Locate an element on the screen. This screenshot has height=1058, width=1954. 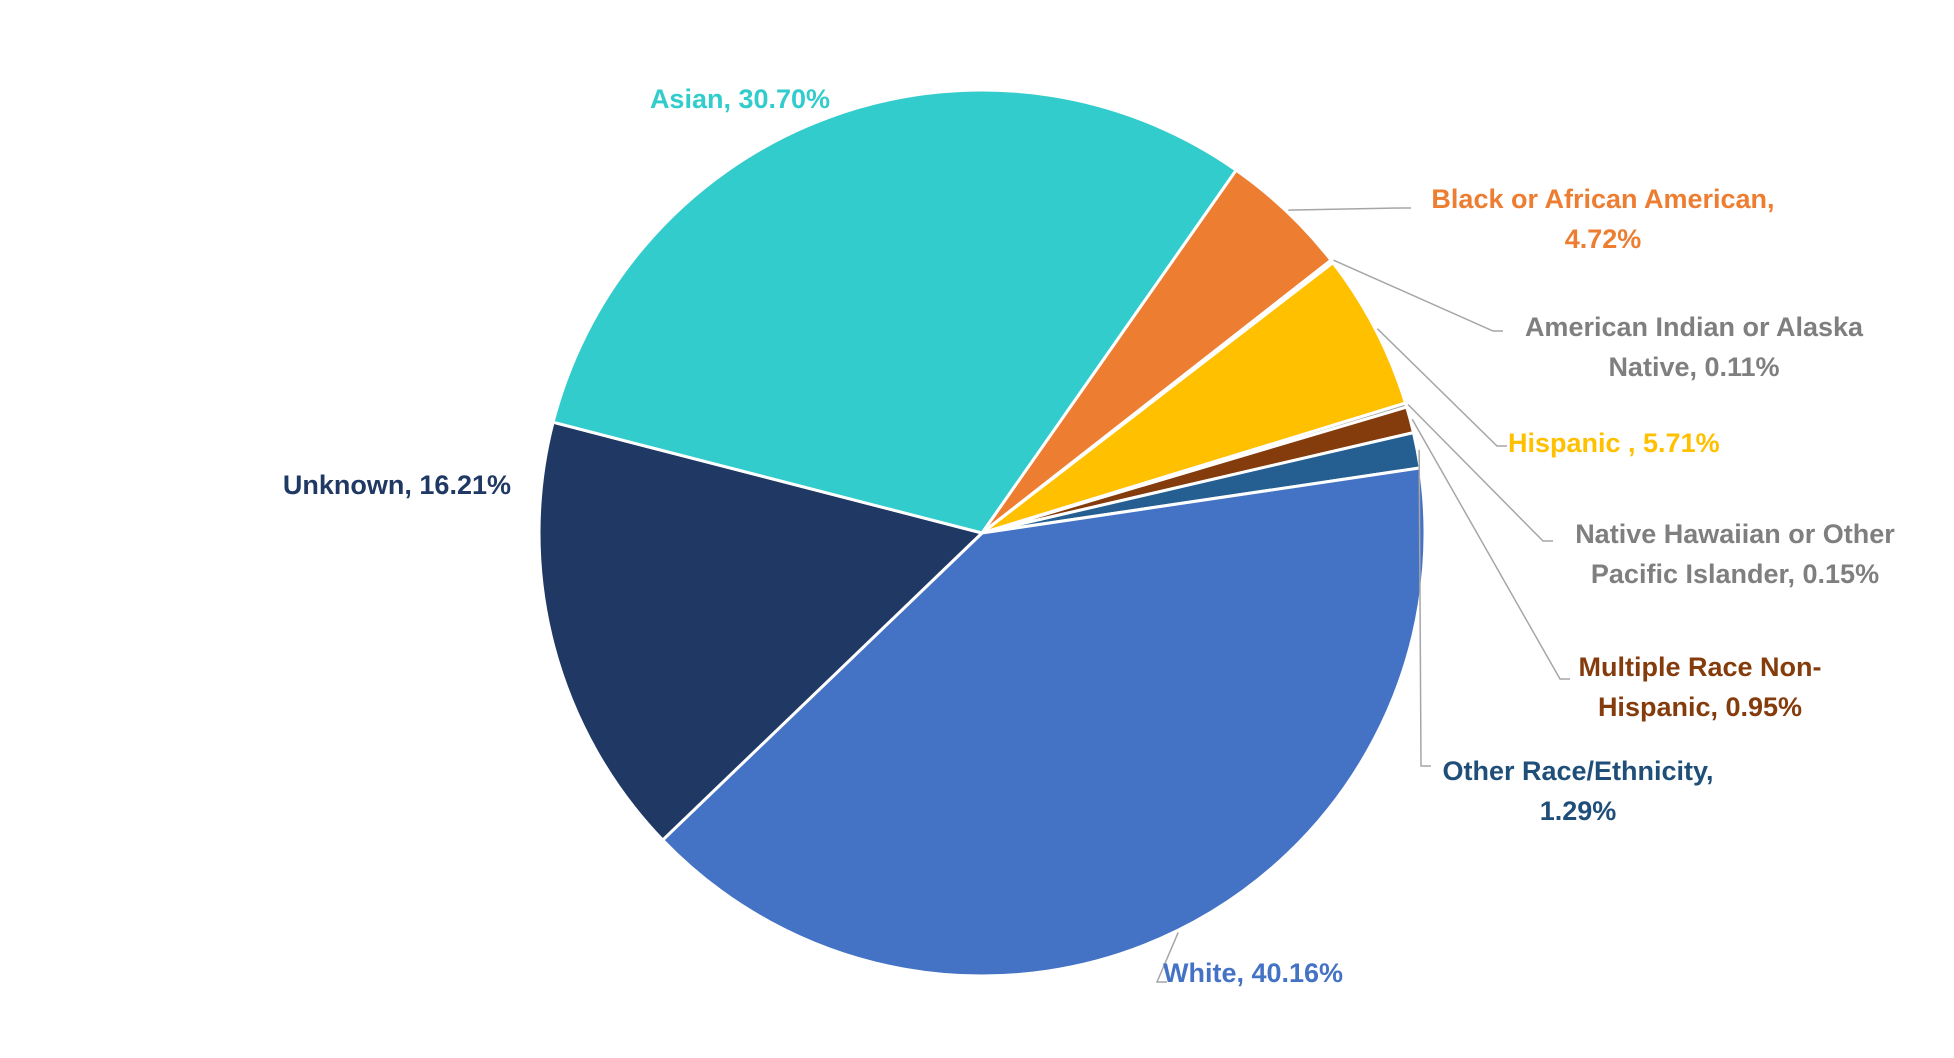
data-label-line: 1.29% is located at coordinates (1578, 811).